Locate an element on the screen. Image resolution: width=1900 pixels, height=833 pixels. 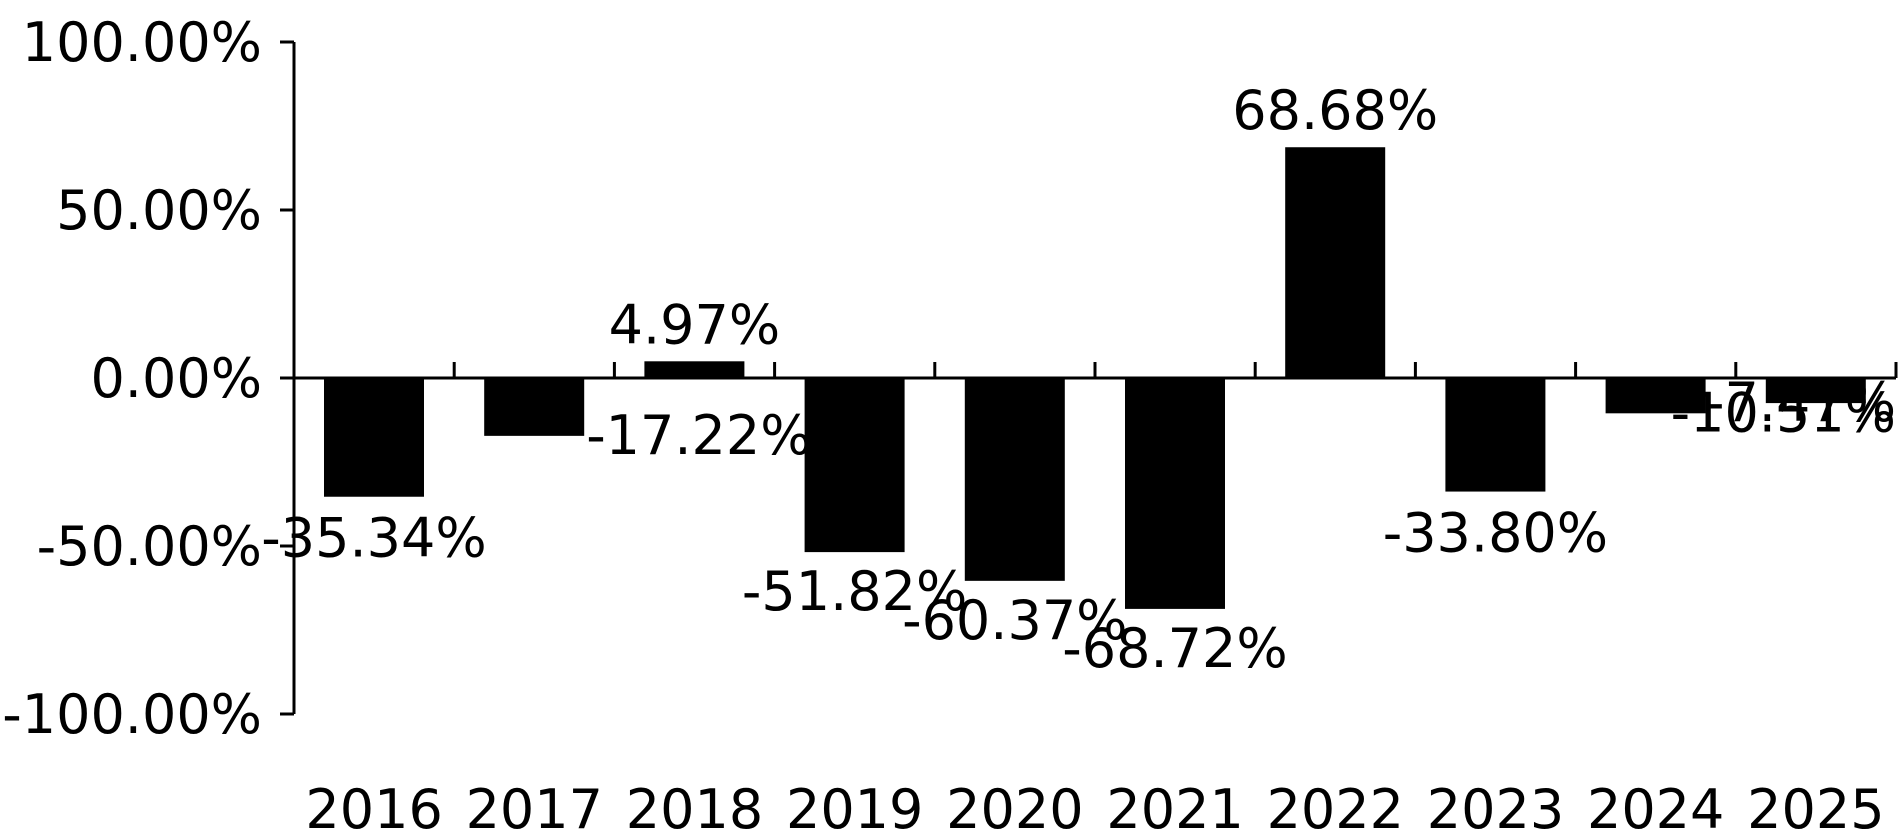
x-tick-label: 2020 is located at coordinates (1014, 805).